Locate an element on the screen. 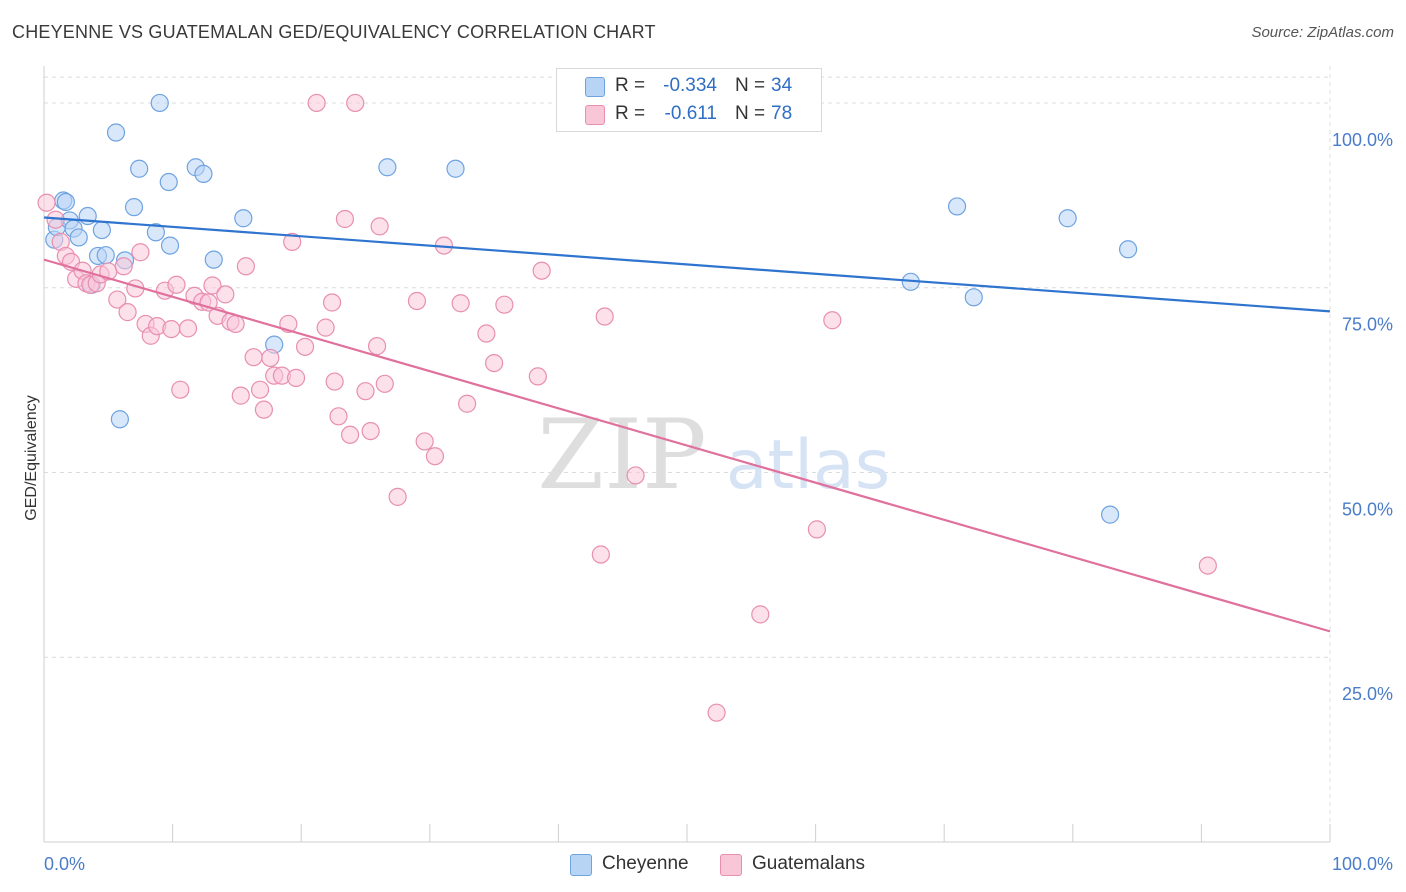 Image resolution: width=1406 pixels, height=892 pixels. watermark: ZIP atlas is located at coordinates (713, 455).